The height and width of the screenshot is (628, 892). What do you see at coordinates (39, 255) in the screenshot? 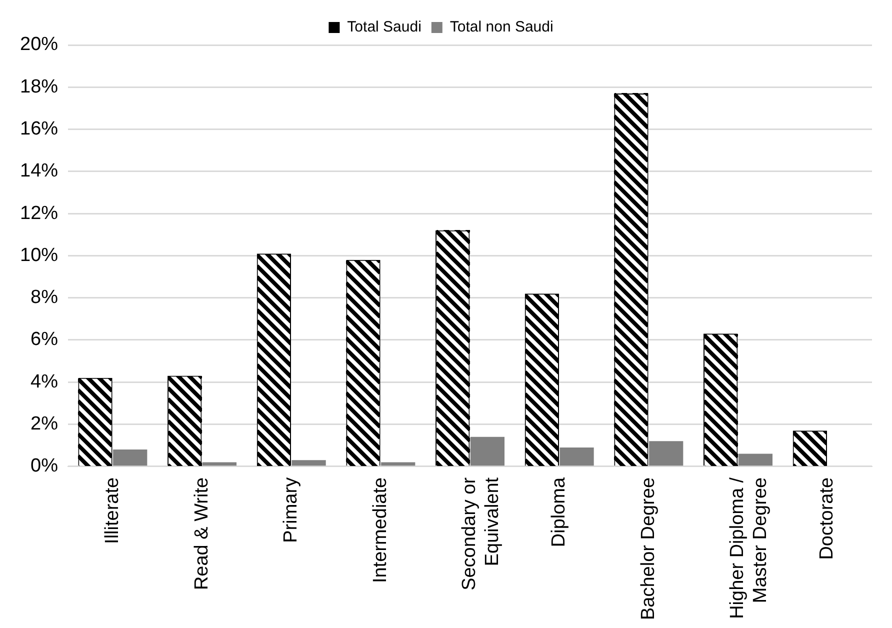
I see `y-tick-label: 10%` at bounding box center [39, 255].